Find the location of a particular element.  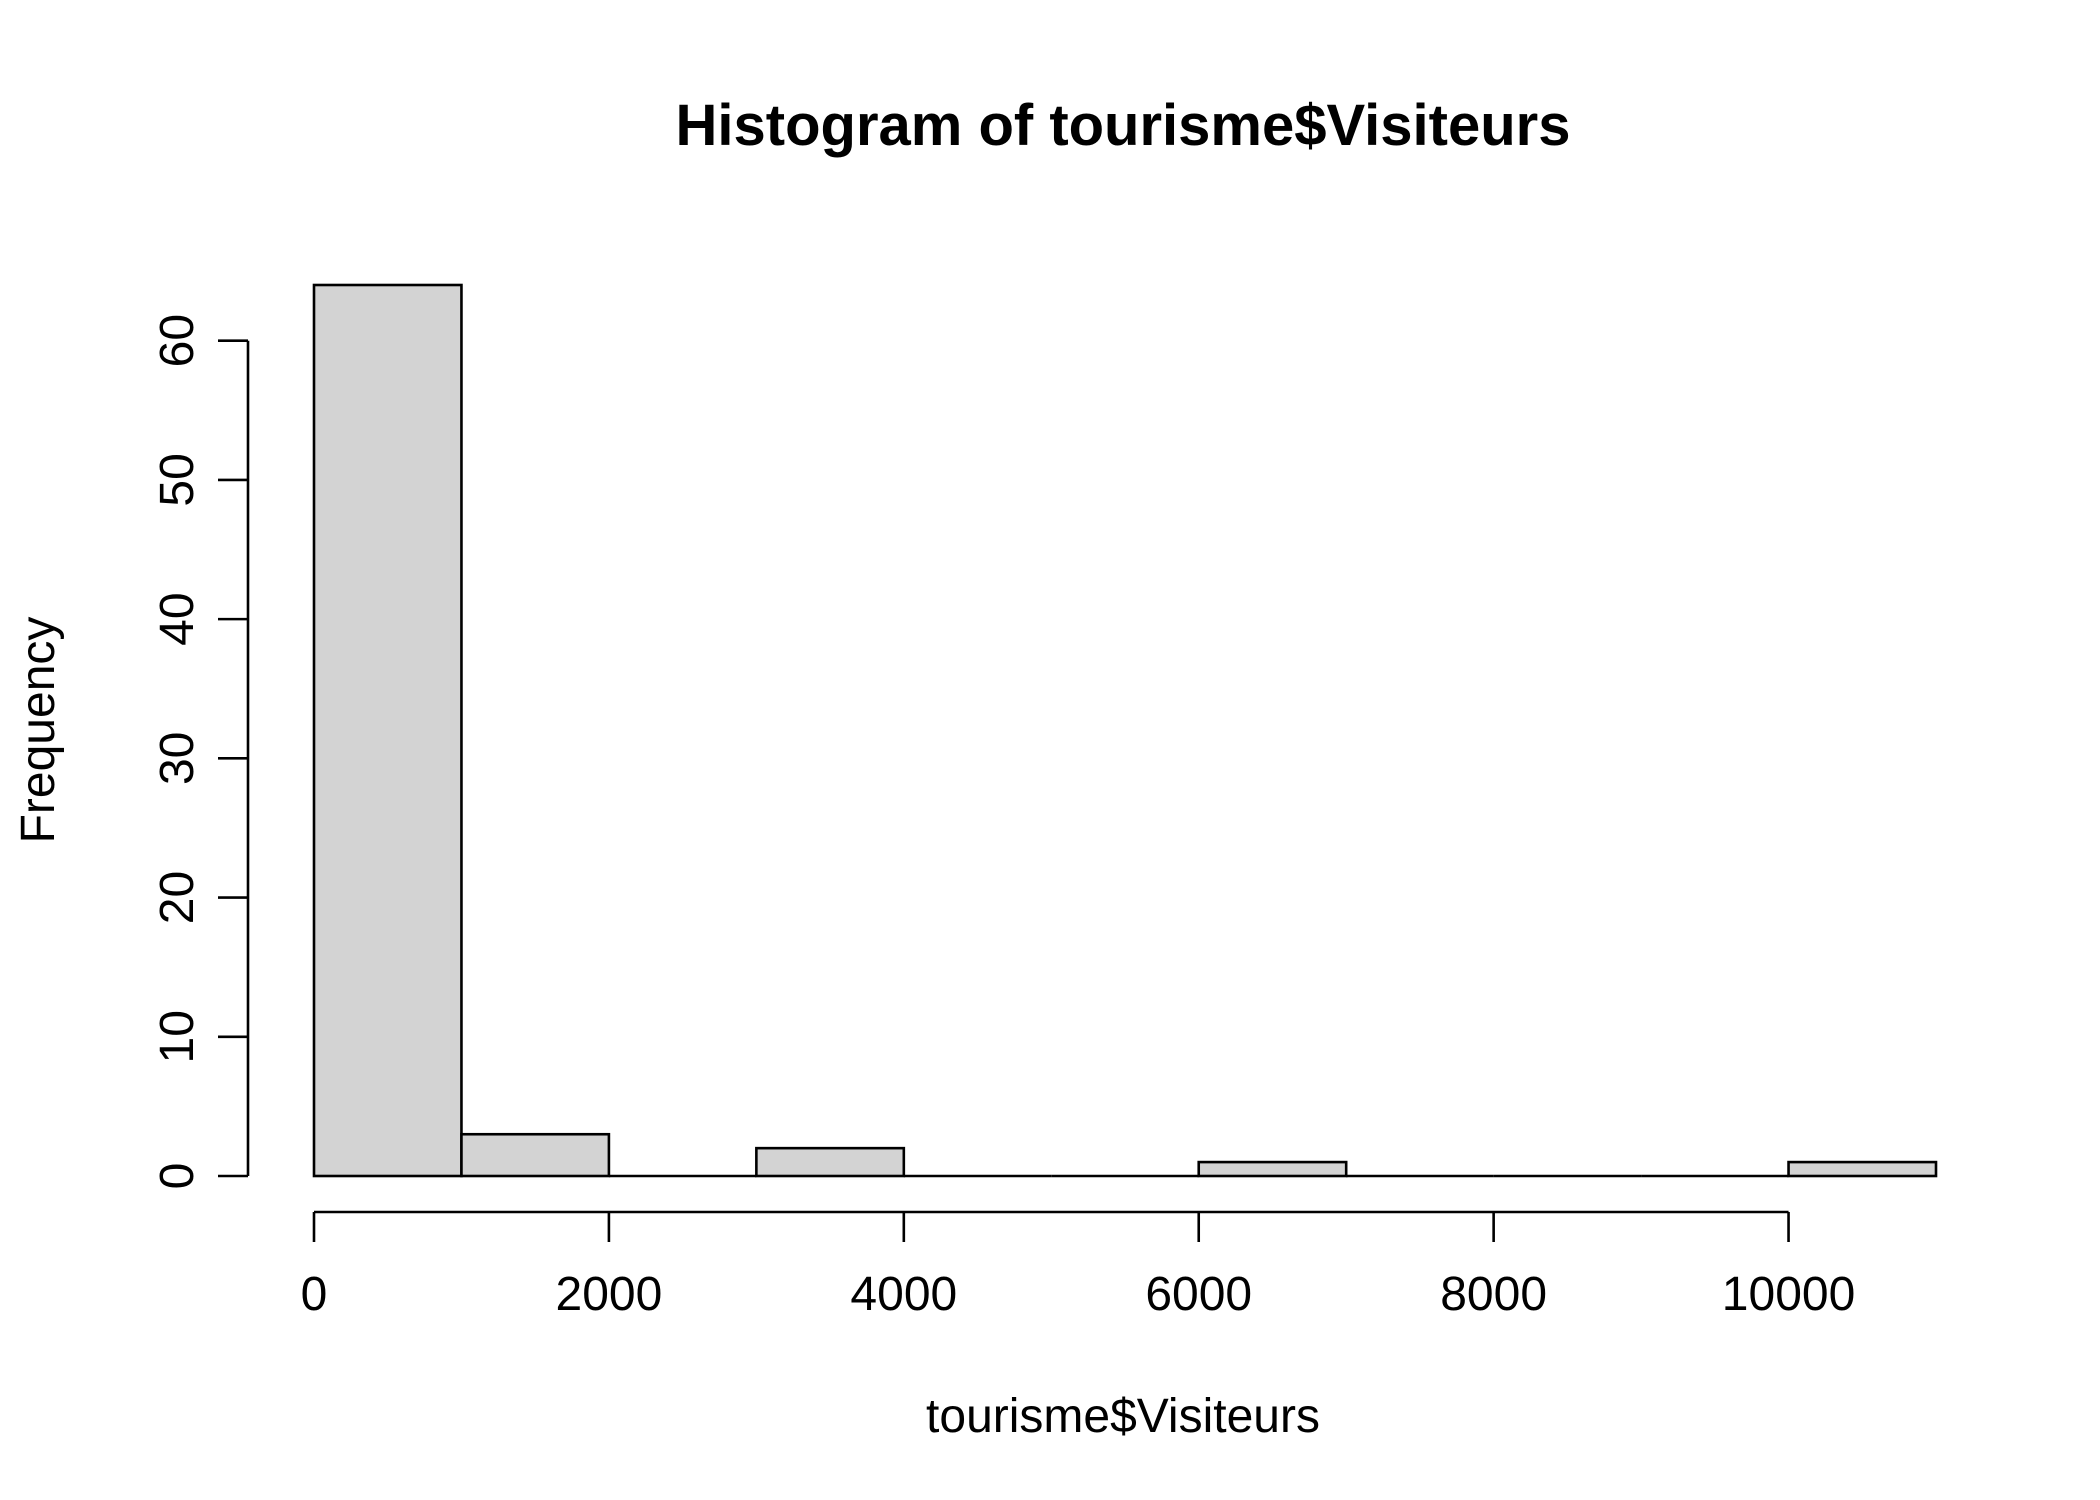

y-tick-label: 30 is located at coordinates (177, 758).